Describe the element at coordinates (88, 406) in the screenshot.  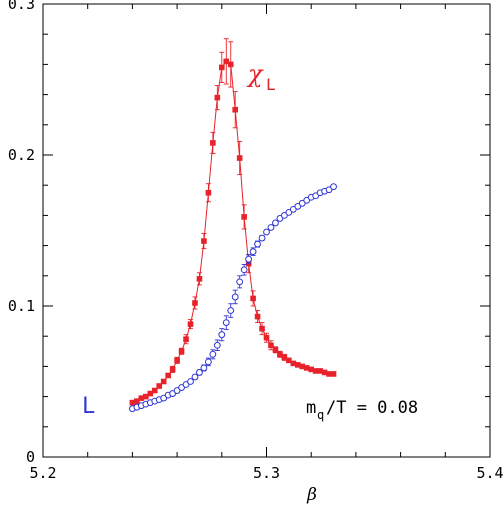
I see `polyakov-loop-label: L` at that location.